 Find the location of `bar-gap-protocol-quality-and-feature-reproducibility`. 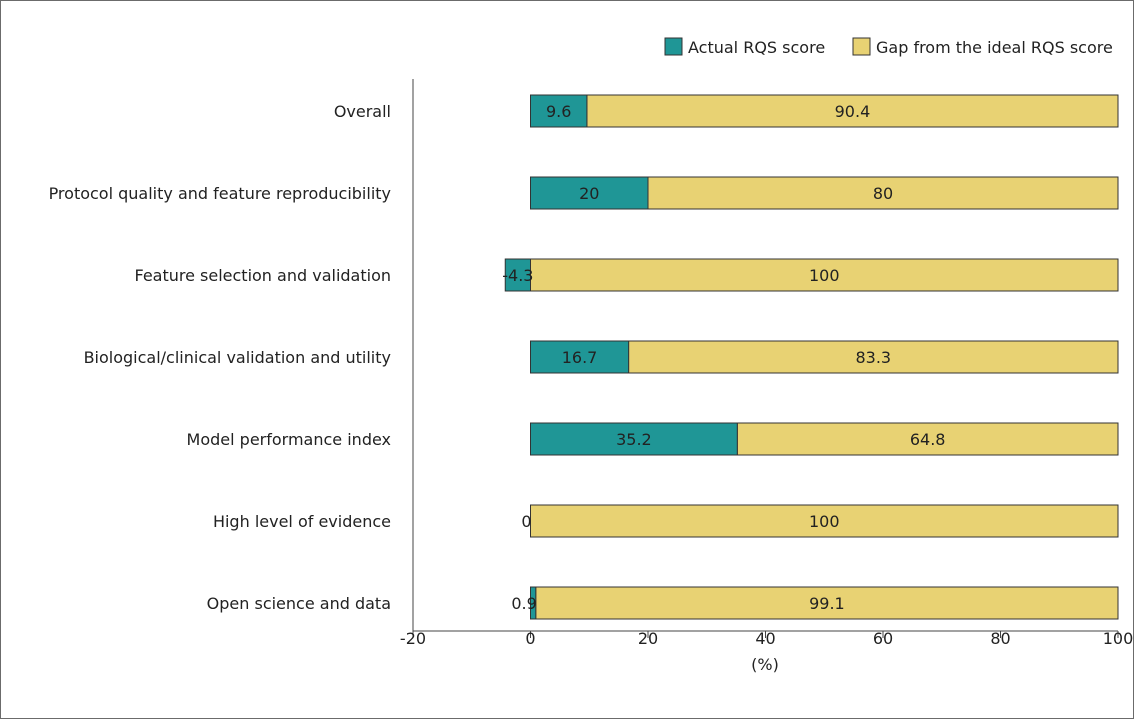

bar-gap-protocol-quality-and-feature-reproducibility is located at coordinates (883, 193).